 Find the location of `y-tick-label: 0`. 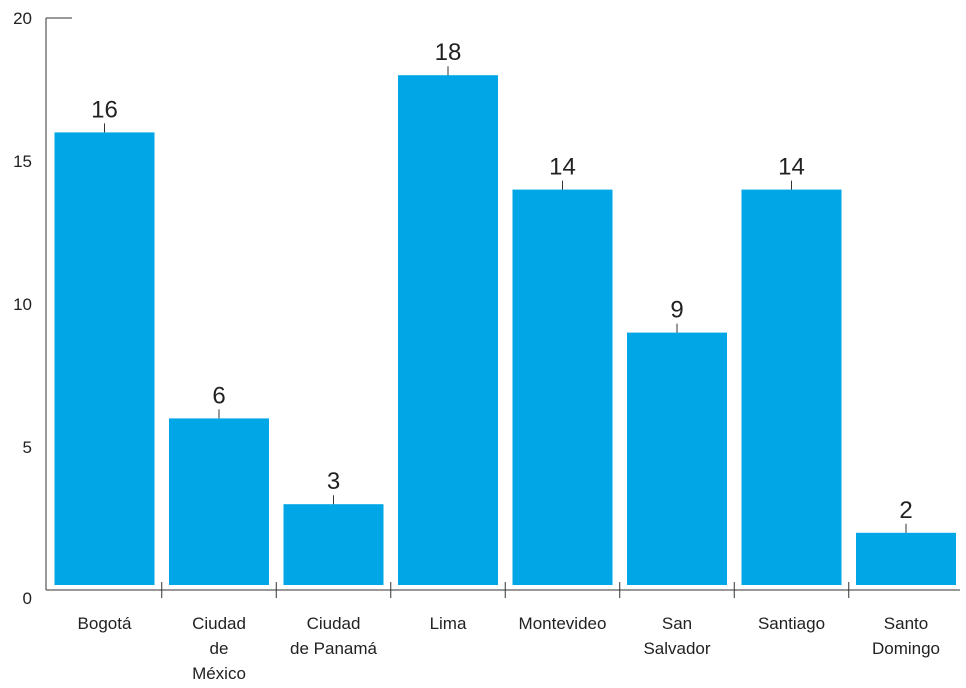

y-tick-label: 0 is located at coordinates (27, 598).